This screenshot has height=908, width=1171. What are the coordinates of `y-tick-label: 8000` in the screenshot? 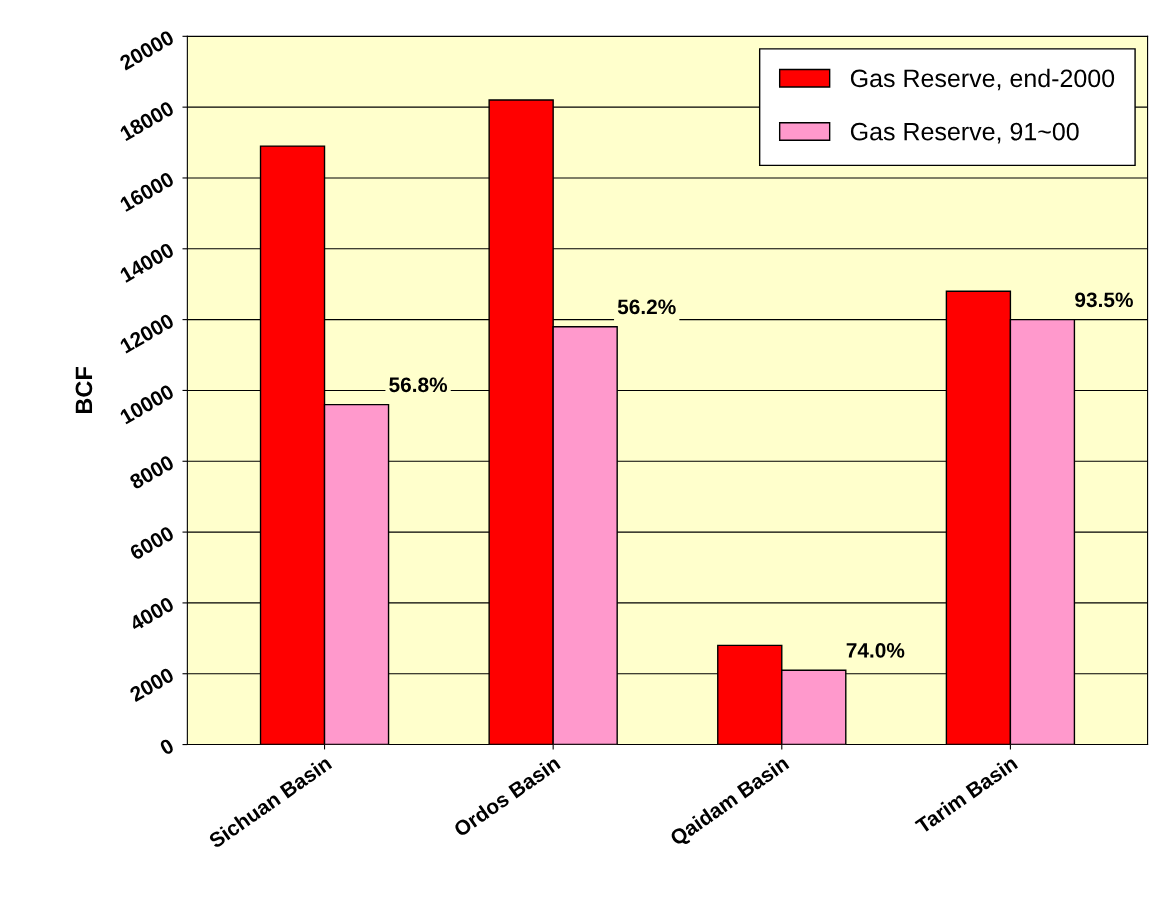 It's located at (151, 472).